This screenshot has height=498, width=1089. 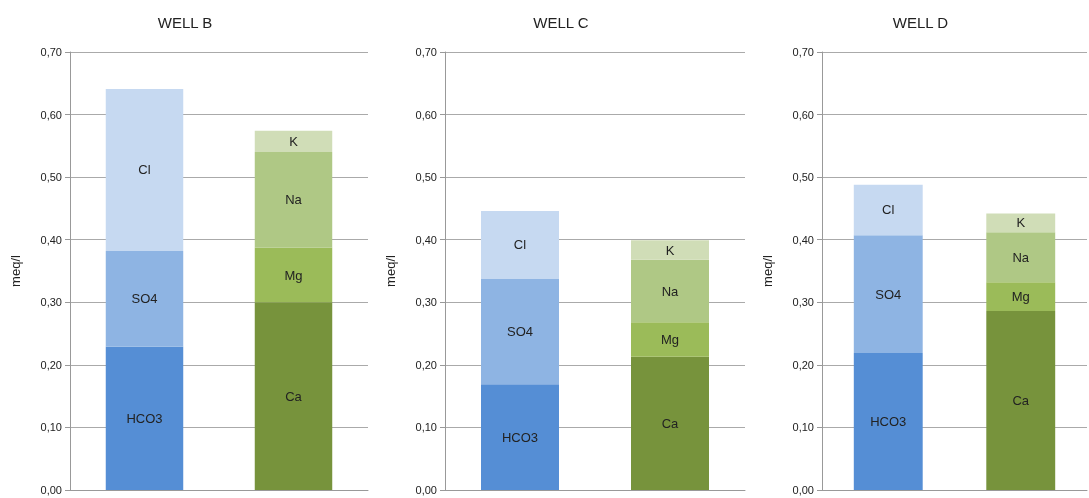 What do you see at coordinates (561, 22) in the screenshot?
I see `chart-title: WELL C` at bounding box center [561, 22].